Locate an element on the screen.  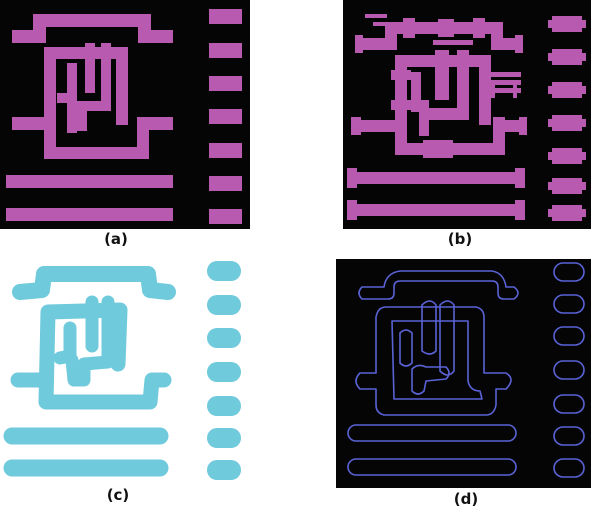
d-inner-center-outline is located at coordinates (429, 327).